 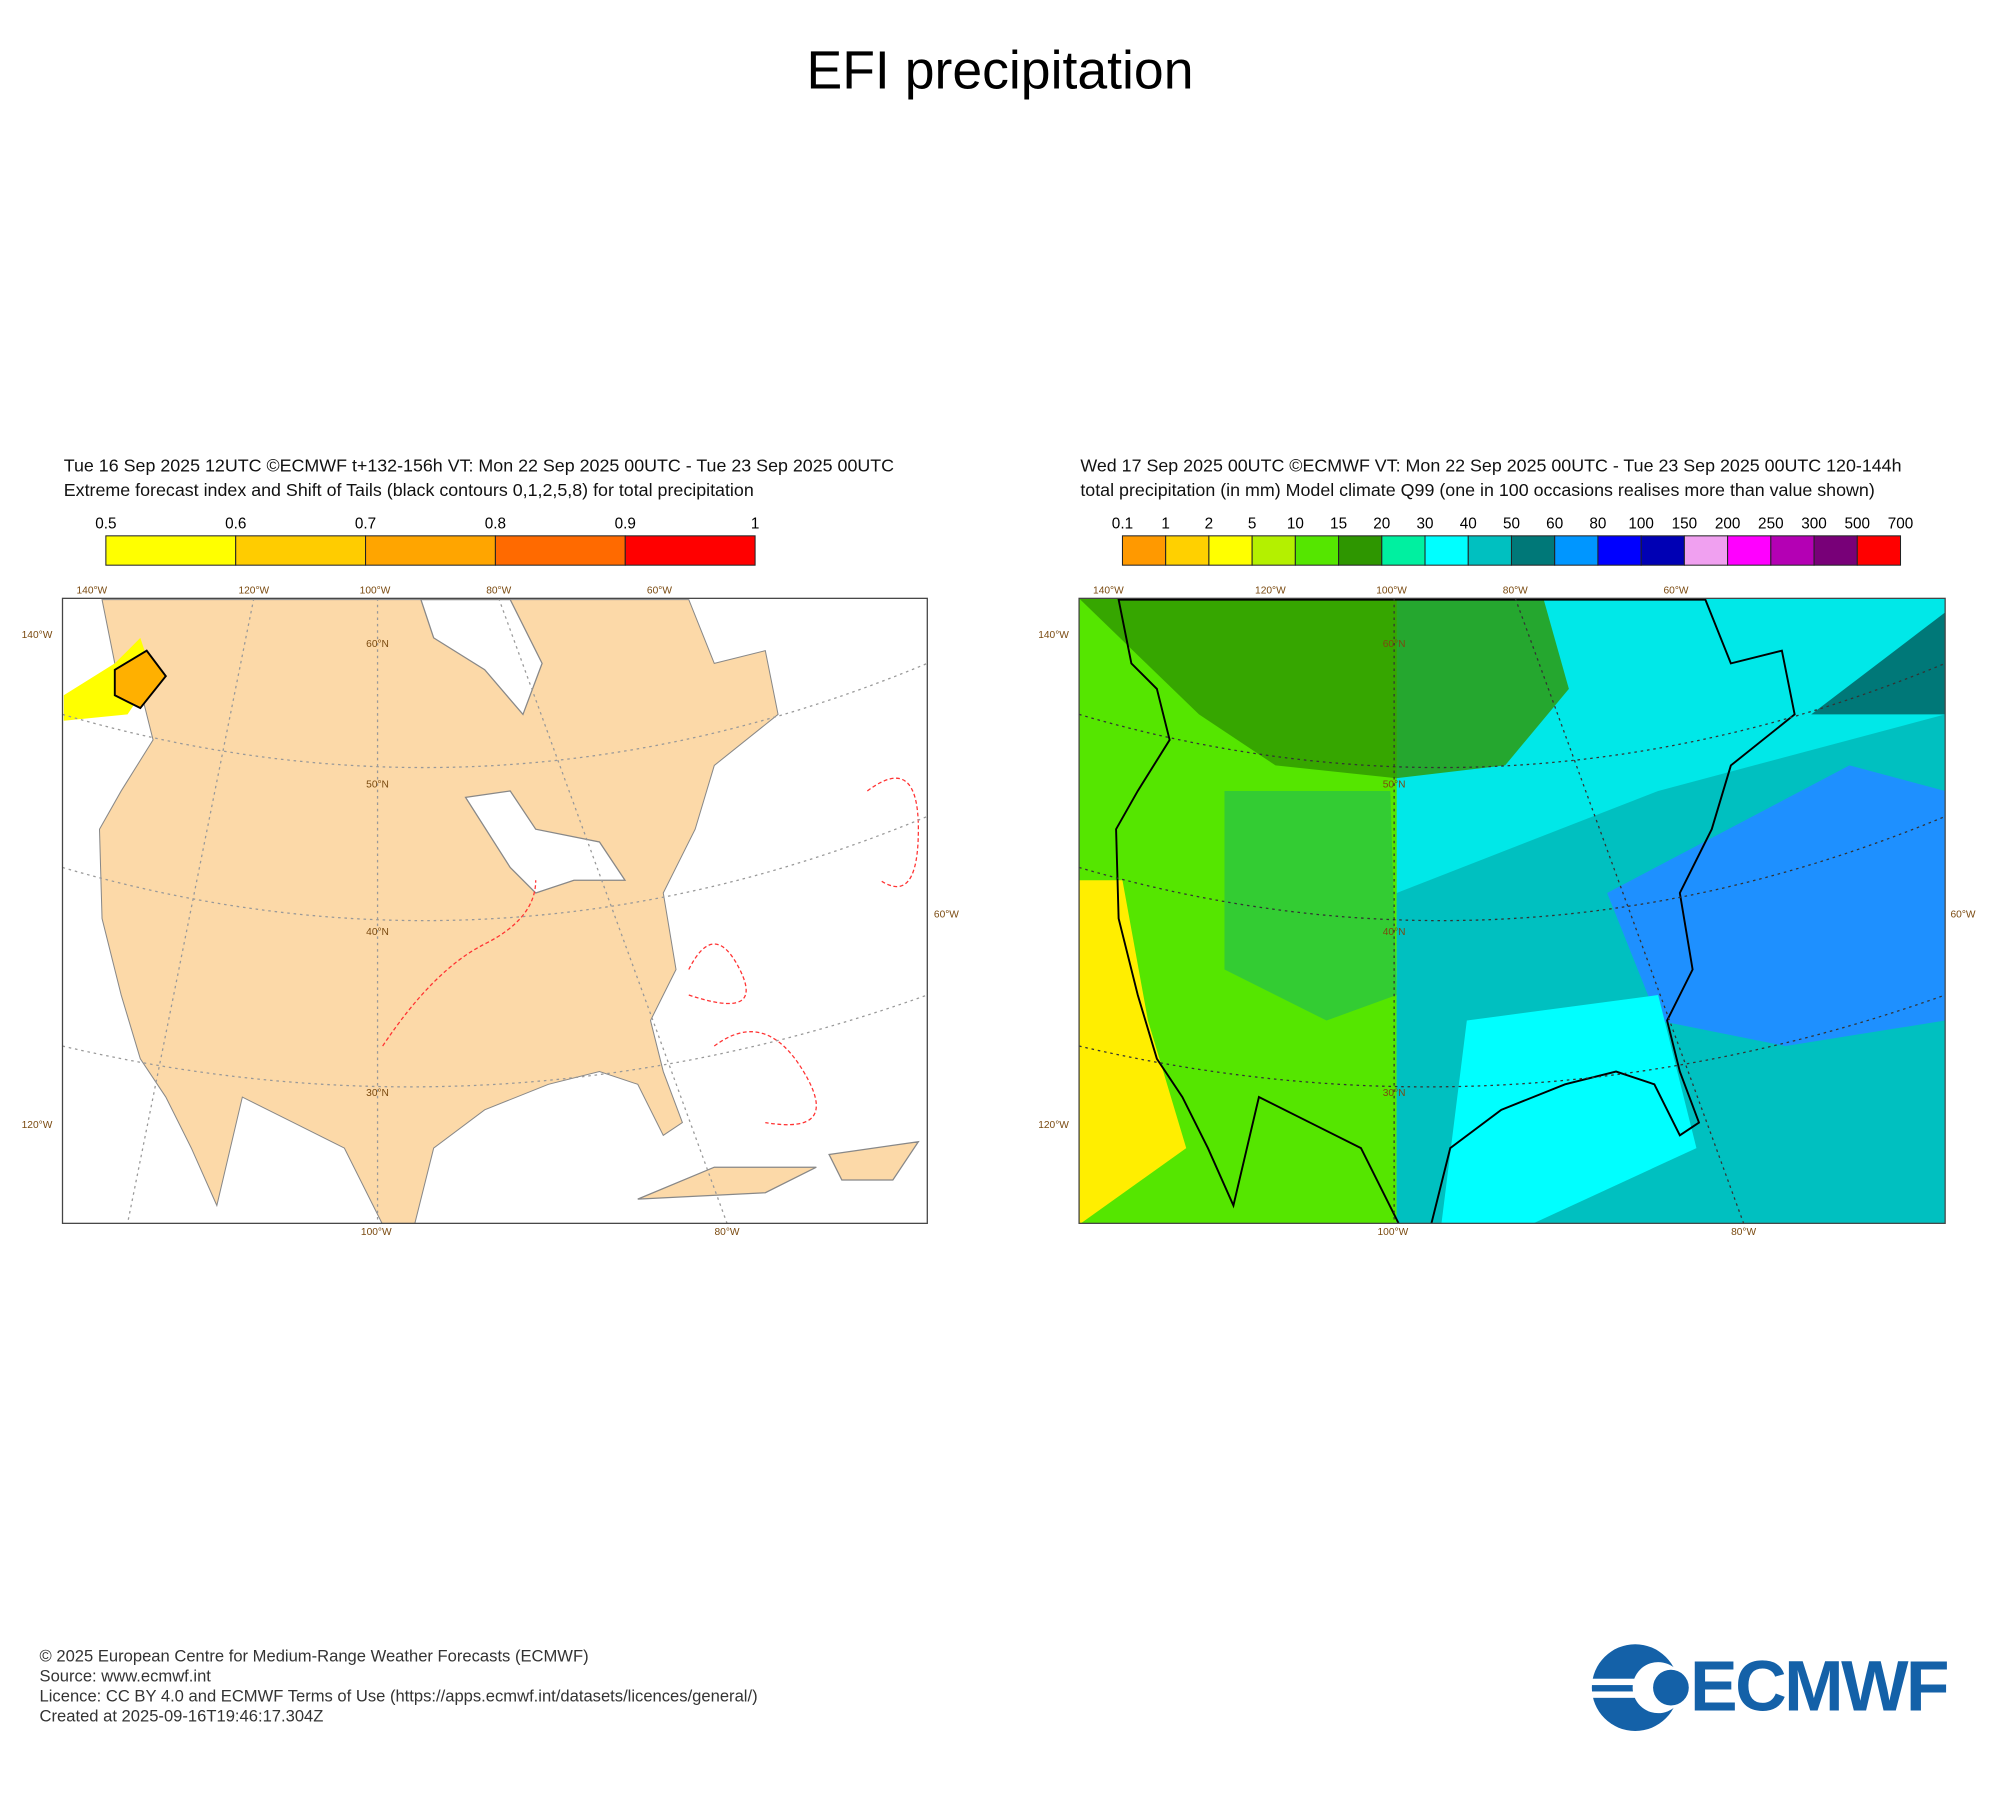 I want to click on colorbar-label: 250, so click(x=1771, y=523).